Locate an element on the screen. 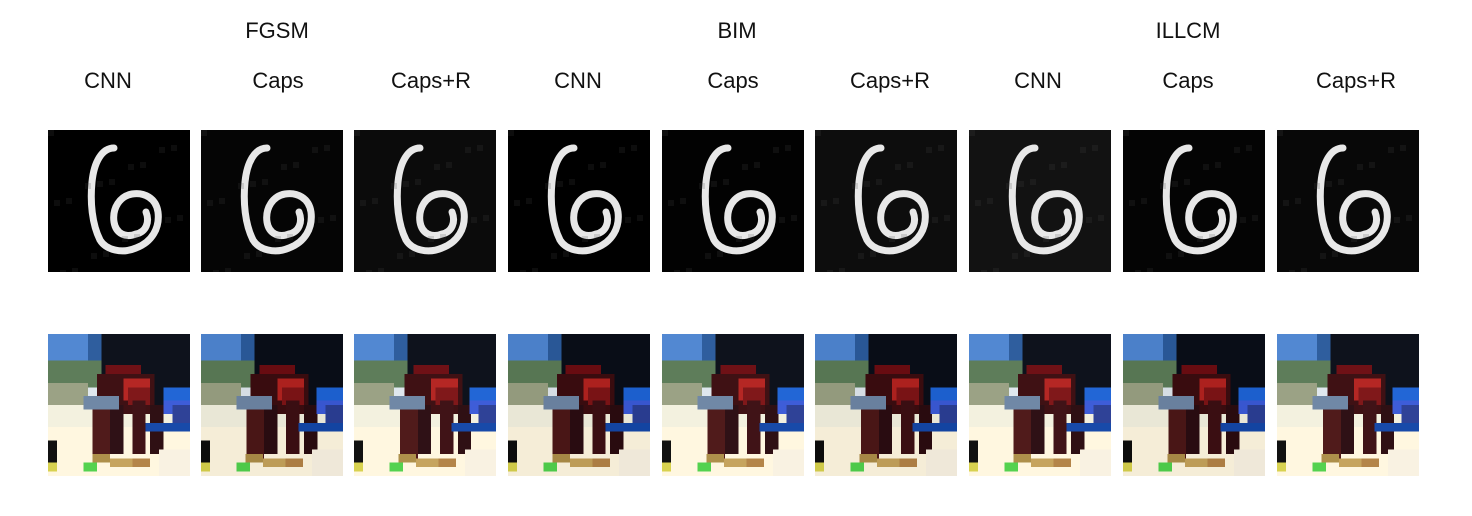 The height and width of the screenshot is (516, 1472). cifar-image-bim-caps-r is located at coordinates (886, 405).